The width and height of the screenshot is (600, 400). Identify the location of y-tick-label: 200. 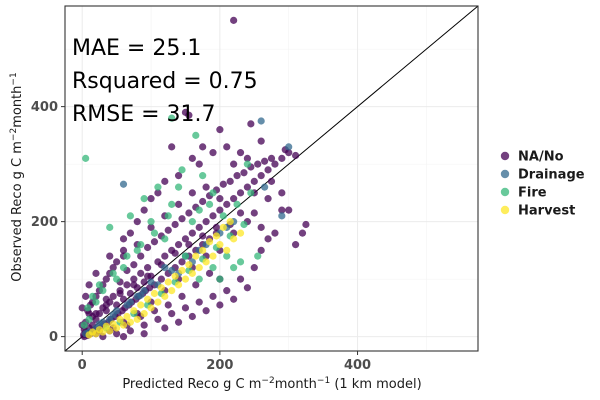
(44, 222).